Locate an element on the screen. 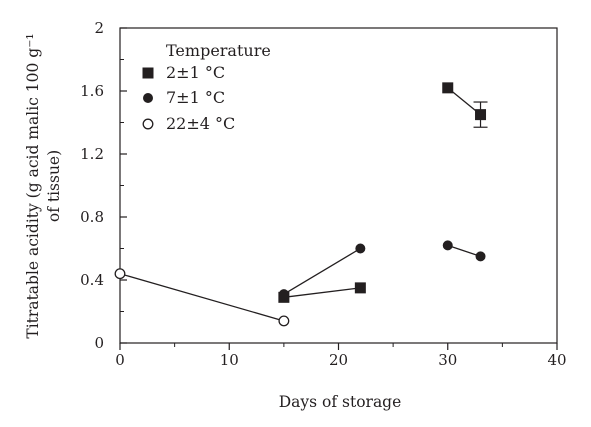 The height and width of the screenshot is (427, 591). legend: Temperature 2±1 °C 7±1 °C 22±4 °C is located at coordinates (206, 87).